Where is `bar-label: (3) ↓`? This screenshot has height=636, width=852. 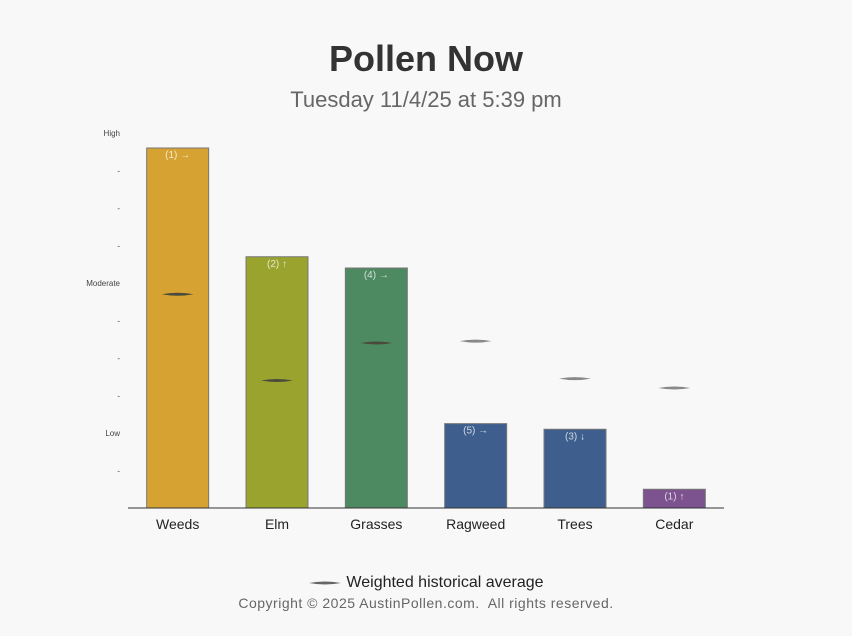 bar-label: (3) ↓ is located at coordinates (575, 436).